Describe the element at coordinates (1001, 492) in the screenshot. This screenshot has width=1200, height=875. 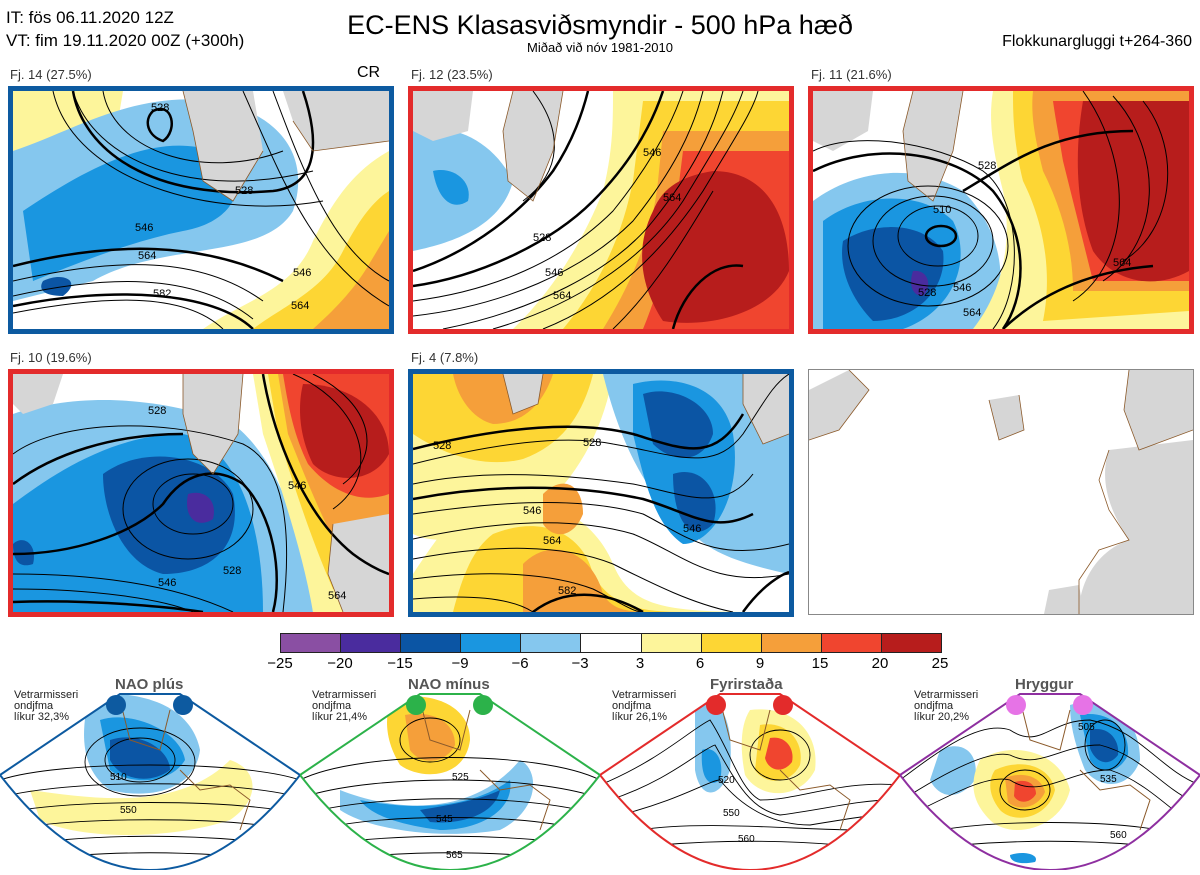
I see `base-map-panel` at that location.